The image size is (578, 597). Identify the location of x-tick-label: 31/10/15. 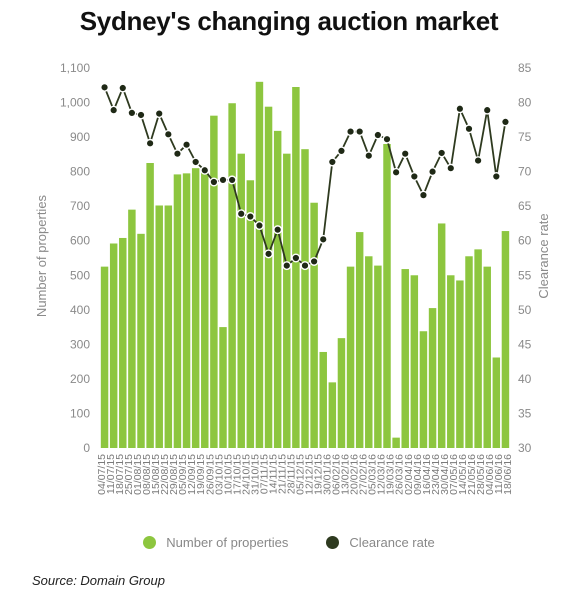
(255, 474).